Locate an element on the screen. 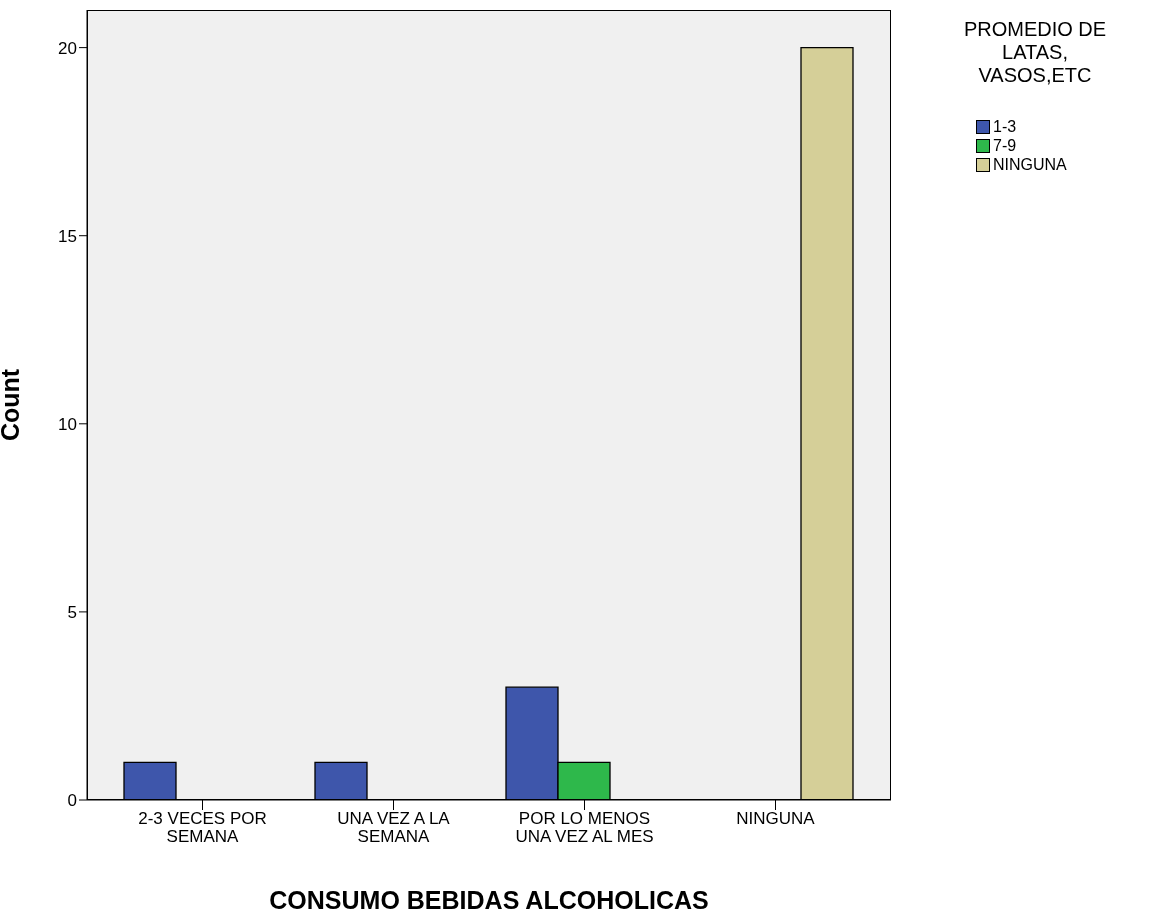 The image size is (1170, 911). legend-label: 7-9 is located at coordinates (1005, 145).